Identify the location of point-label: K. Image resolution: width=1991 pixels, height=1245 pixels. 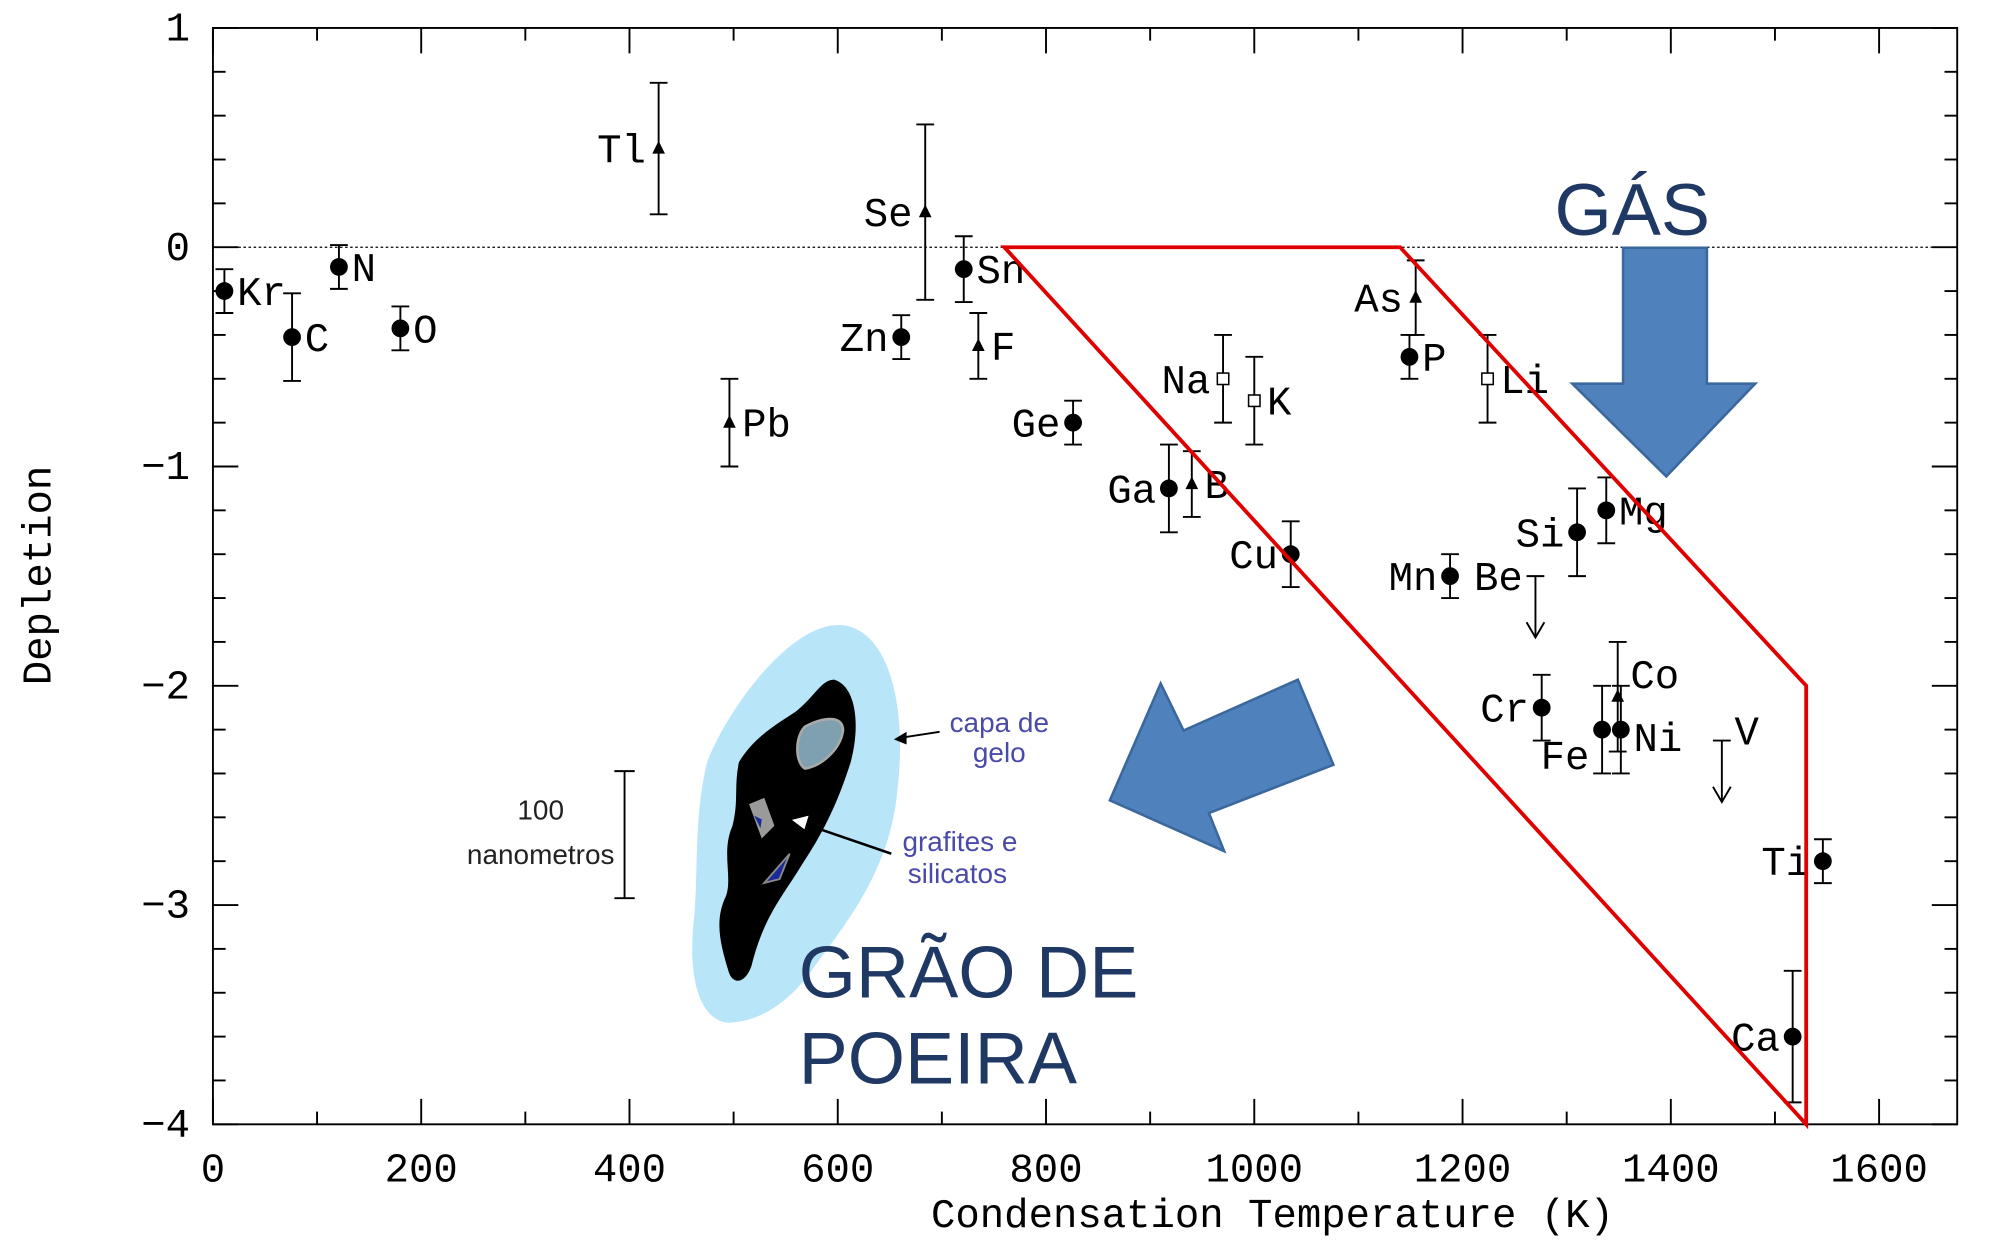
(1279, 405).